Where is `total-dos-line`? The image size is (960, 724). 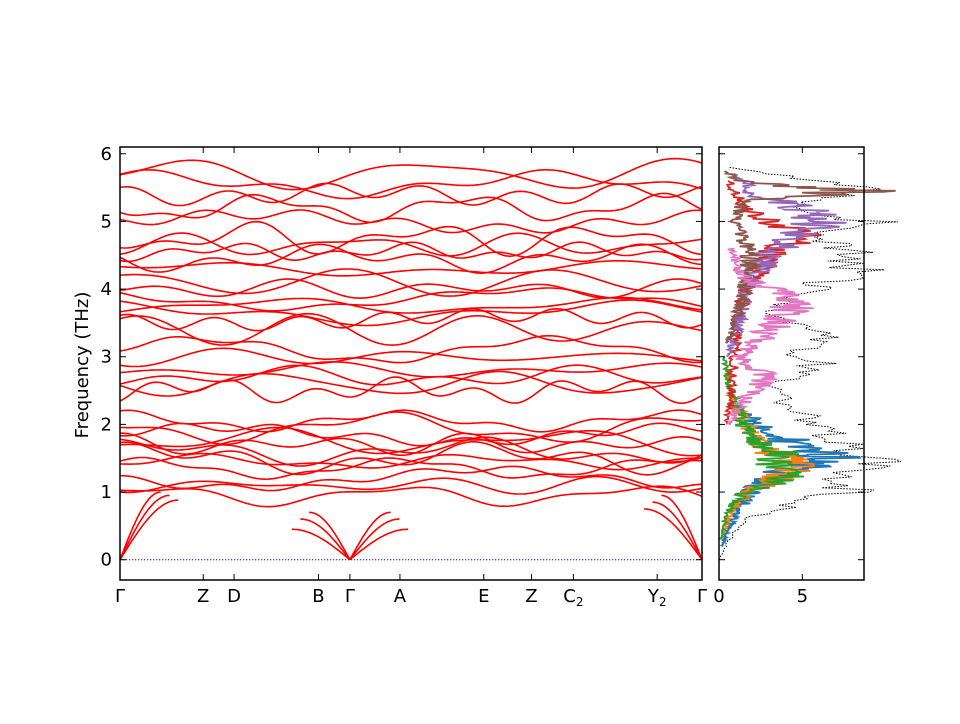 total-dos-line is located at coordinates (810, 363).